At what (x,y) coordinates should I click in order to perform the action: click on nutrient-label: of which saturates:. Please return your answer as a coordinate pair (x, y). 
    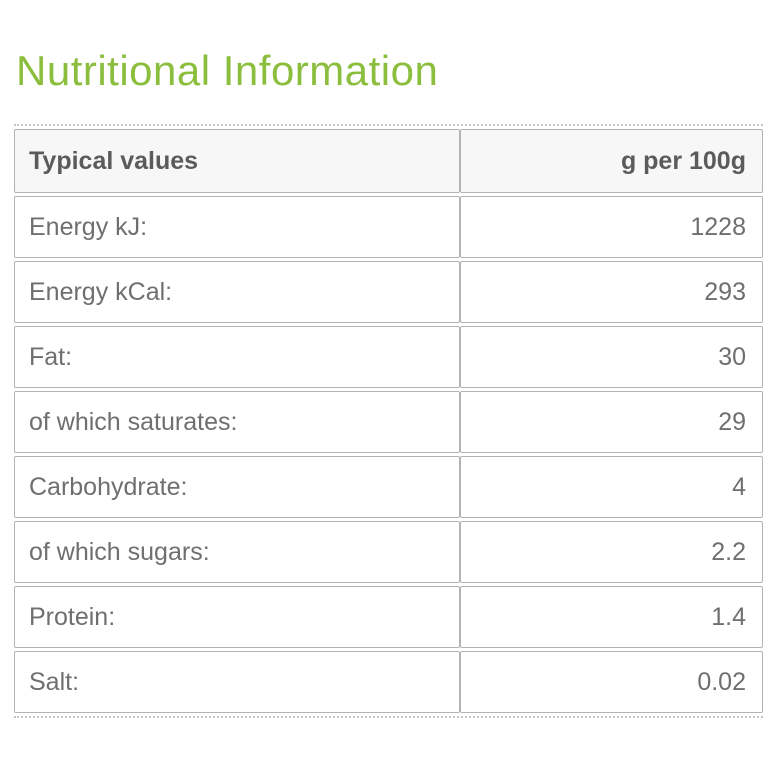
    Looking at the image, I should click on (237, 422).